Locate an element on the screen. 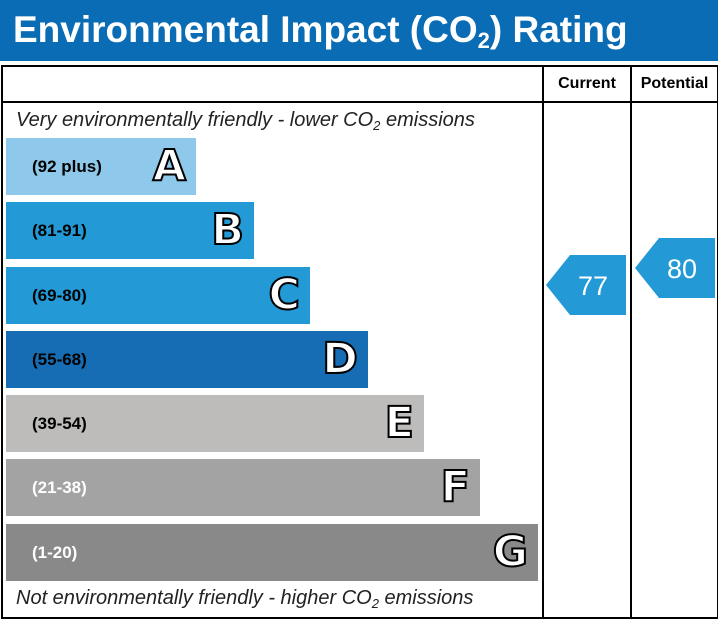  current-arrow-shape is located at coordinates (586, 285).